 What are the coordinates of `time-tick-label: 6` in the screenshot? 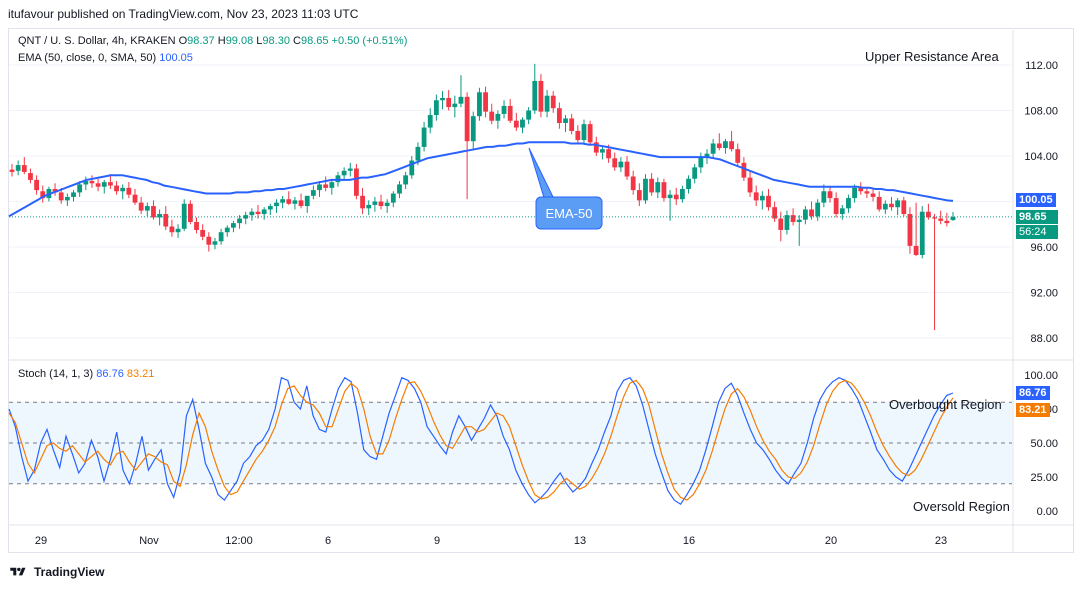 It's located at (328, 541).